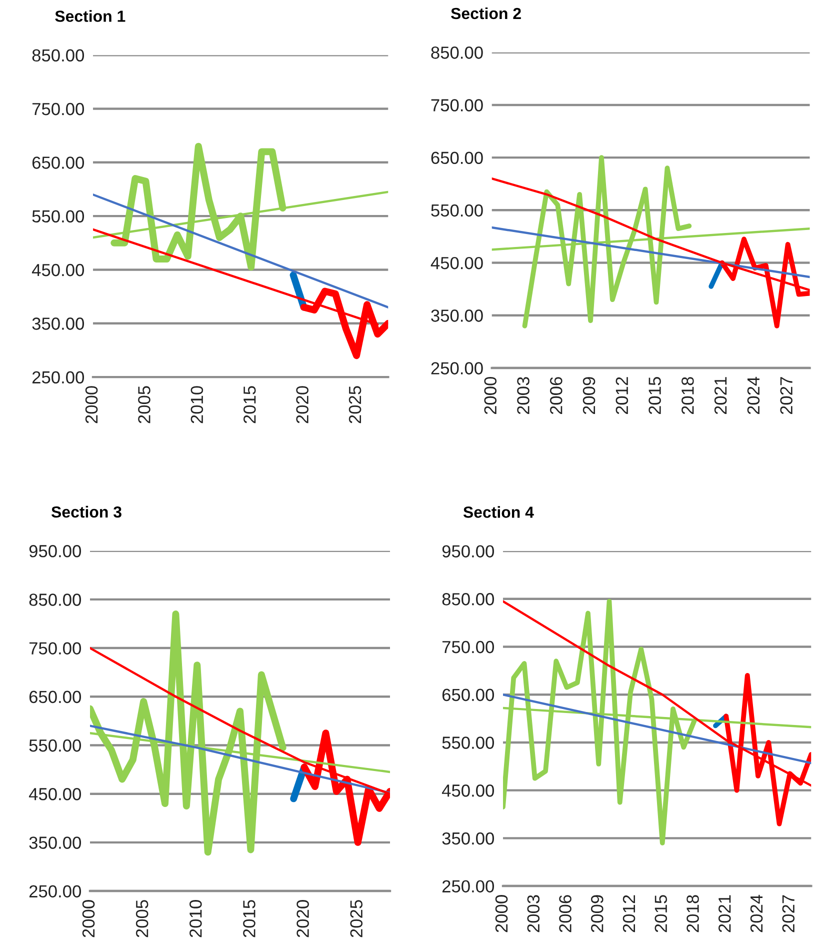 The image size is (813, 945). What do you see at coordinates (498, 512) in the screenshot?
I see `chart-title: Section 4` at bounding box center [498, 512].